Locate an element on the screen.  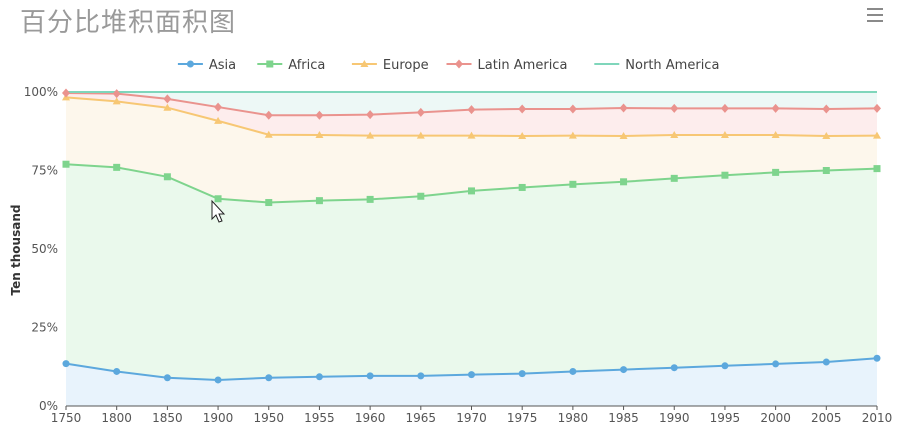
page-title: 百分比堆积面积图 is located at coordinates (128, 23).